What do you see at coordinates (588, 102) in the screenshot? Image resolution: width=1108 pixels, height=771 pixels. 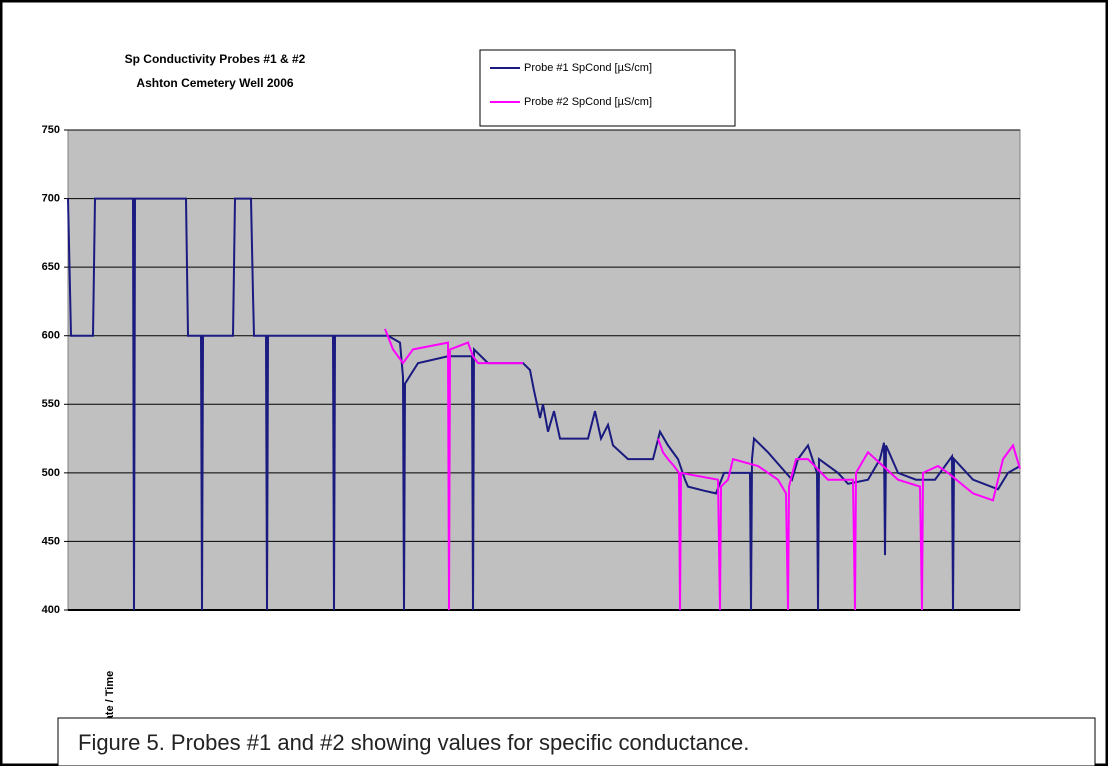 I see `legend-label: Probe #2 SpCond [µS/cm]` at bounding box center [588, 102].